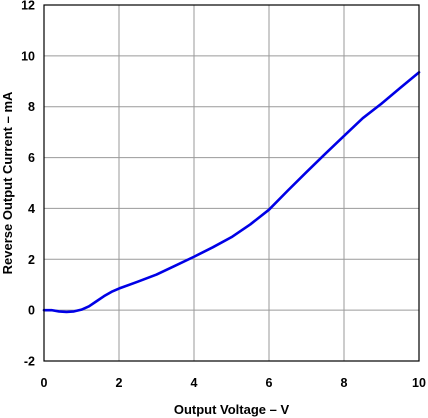  Describe the element at coordinates (119, 383) in the screenshot. I see `x-tick-label-1: 2` at that location.